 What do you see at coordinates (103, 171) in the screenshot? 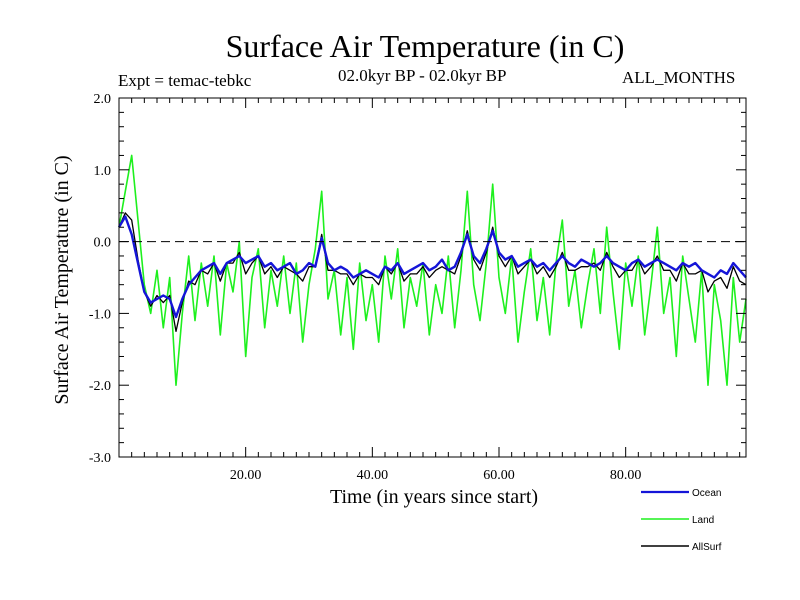
I see `y-tick-label: 1.0` at bounding box center [103, 171].